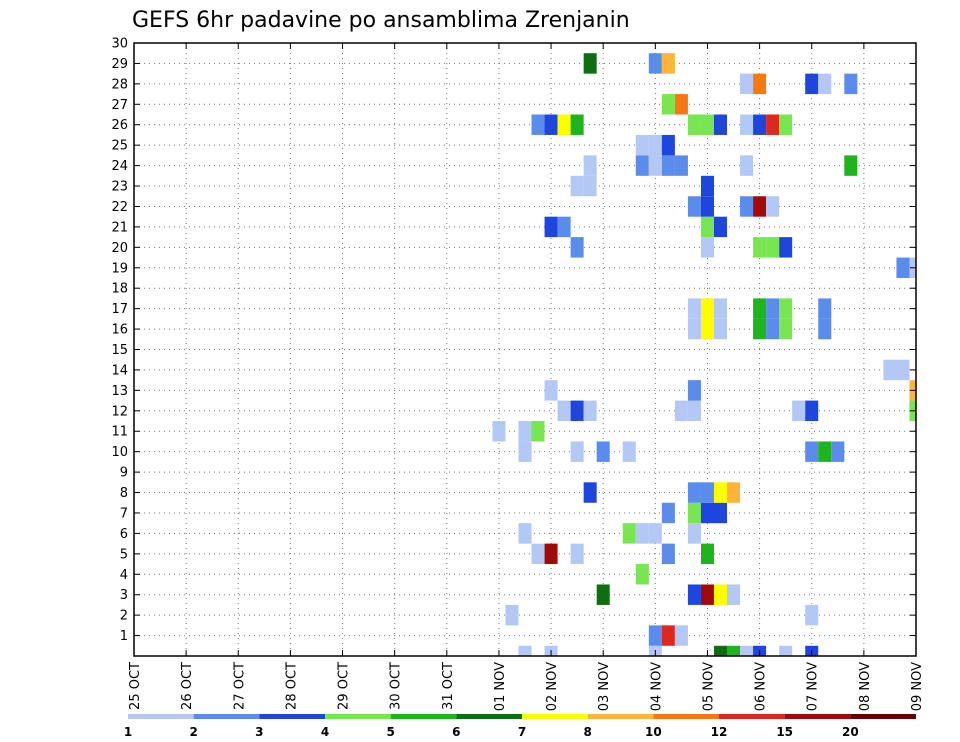  Describe the element at coordinates (653, 732) in the screenshot. I see `colorbar-label: 10` at that location.